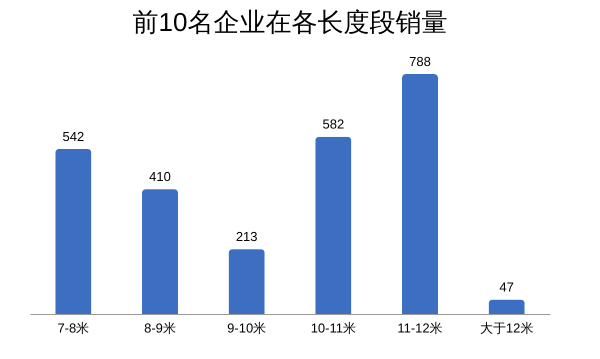 This screenshot has width=600, height=359. What do you see at coordinates (506, 287) in the screenshot?
I see `data-label: 47` at bounding box center [506, 287].